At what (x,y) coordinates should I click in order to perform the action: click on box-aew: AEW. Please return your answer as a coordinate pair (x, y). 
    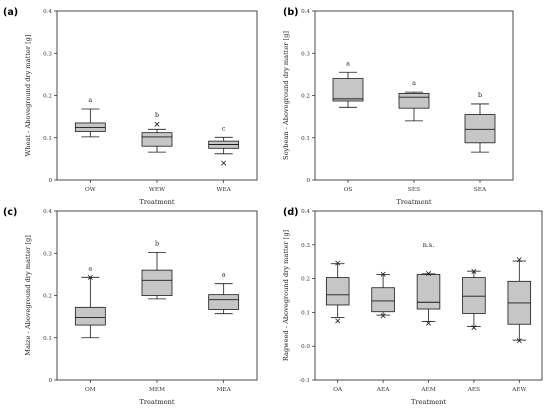
    Looking at the image, I should click on (519, 325).